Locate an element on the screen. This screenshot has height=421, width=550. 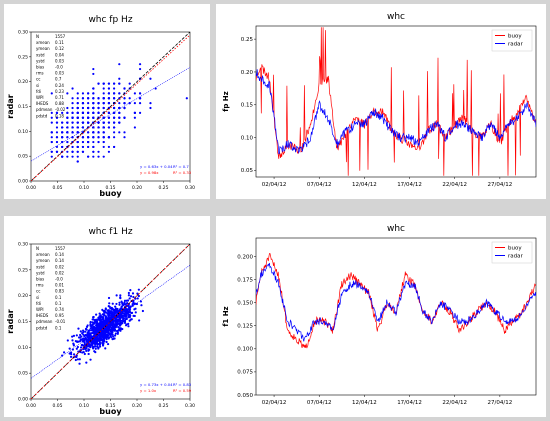
y-tick-label: 0.15 is located at coordinates (247, 106).